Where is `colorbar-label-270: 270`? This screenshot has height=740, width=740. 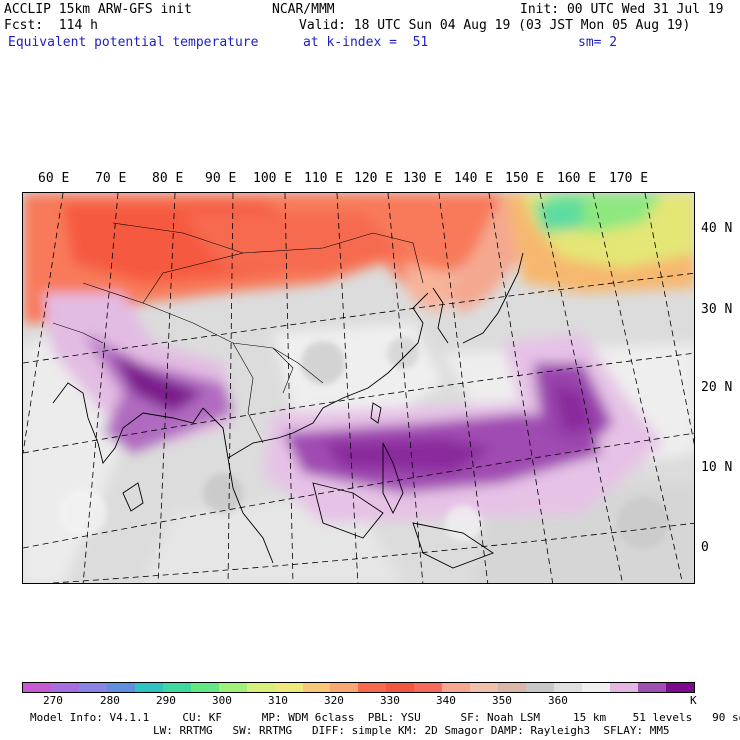
colorbar-label-270: 270 is located at coordinates (53, 700).